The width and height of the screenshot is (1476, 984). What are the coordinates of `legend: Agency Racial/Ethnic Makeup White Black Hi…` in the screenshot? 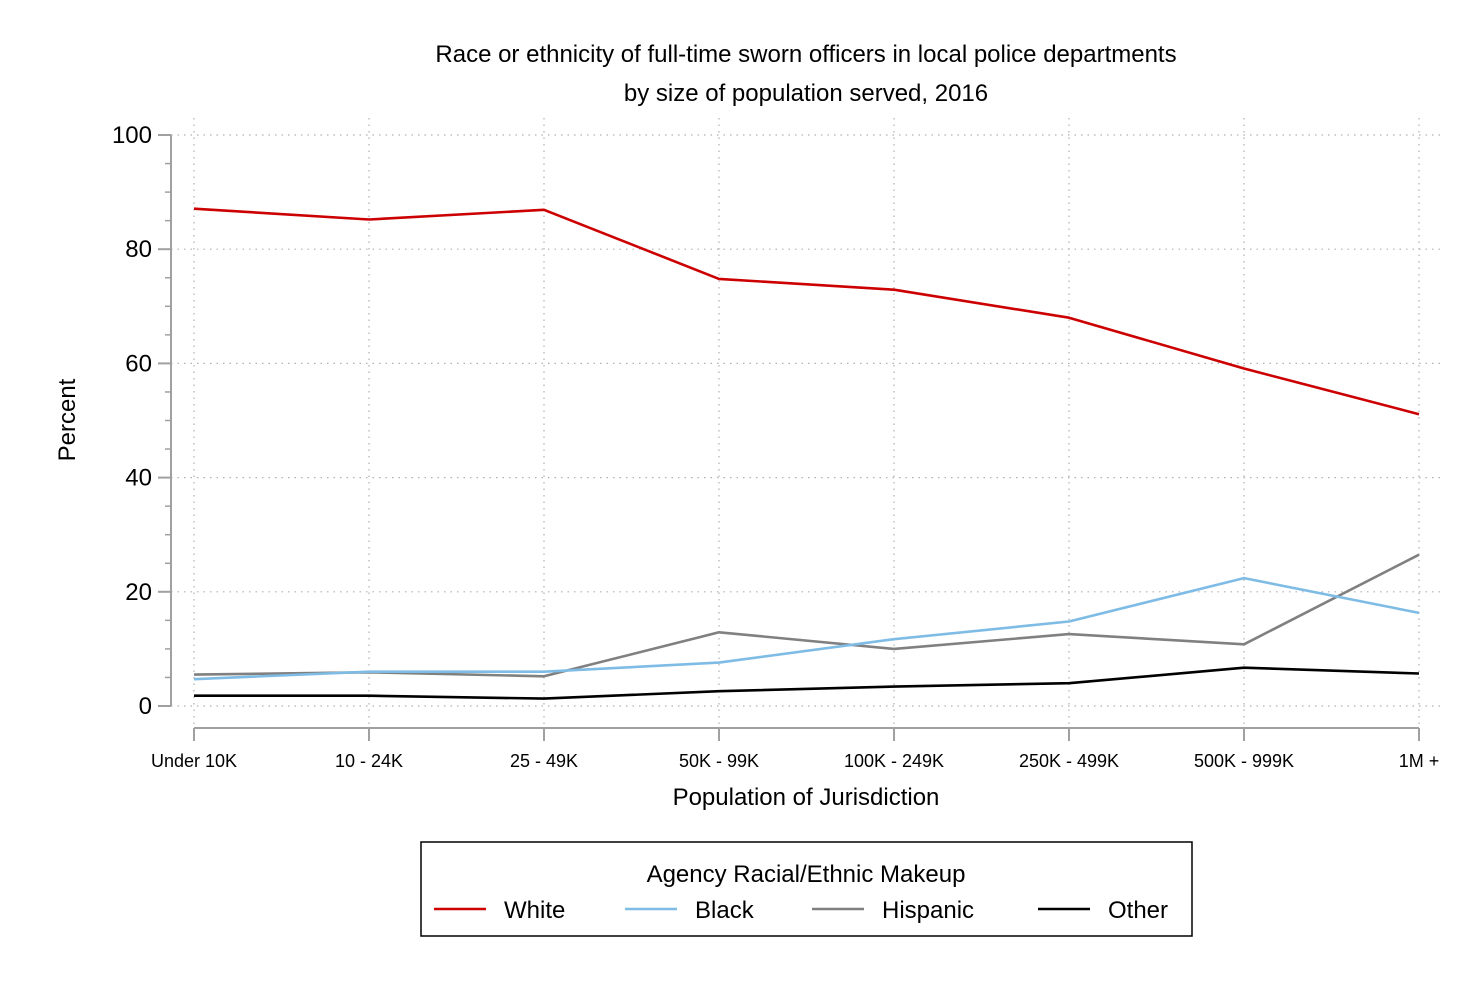 It's located at (806, 889).